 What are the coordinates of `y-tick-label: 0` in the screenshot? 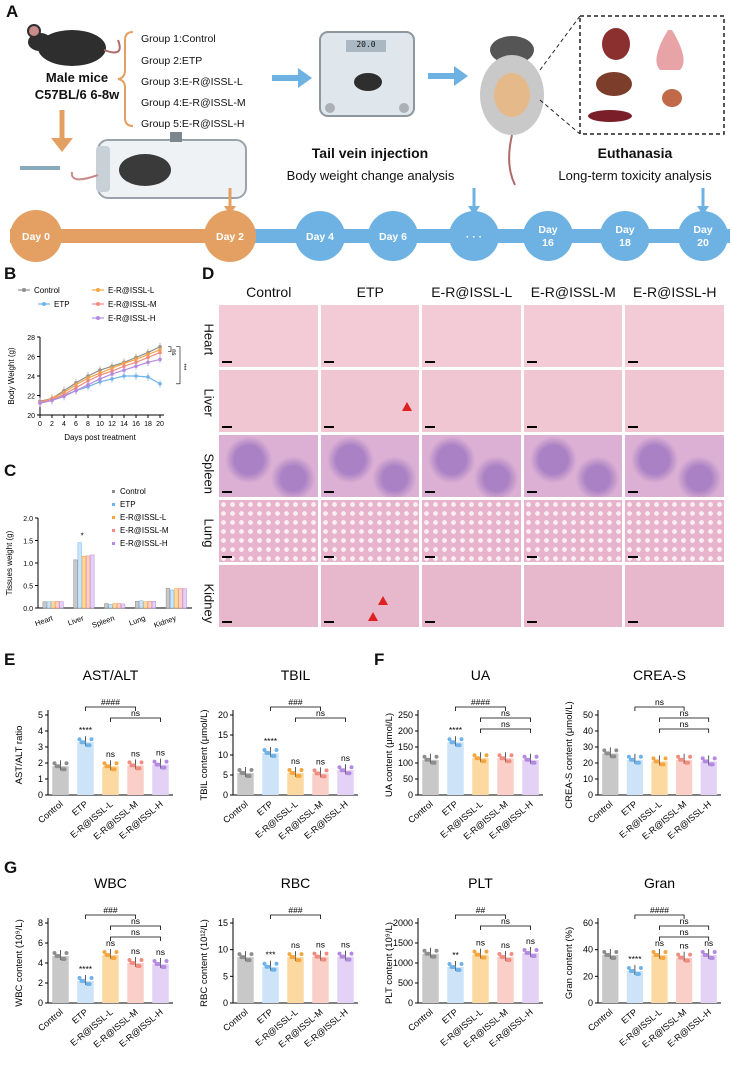 It's located at (225, 1003).